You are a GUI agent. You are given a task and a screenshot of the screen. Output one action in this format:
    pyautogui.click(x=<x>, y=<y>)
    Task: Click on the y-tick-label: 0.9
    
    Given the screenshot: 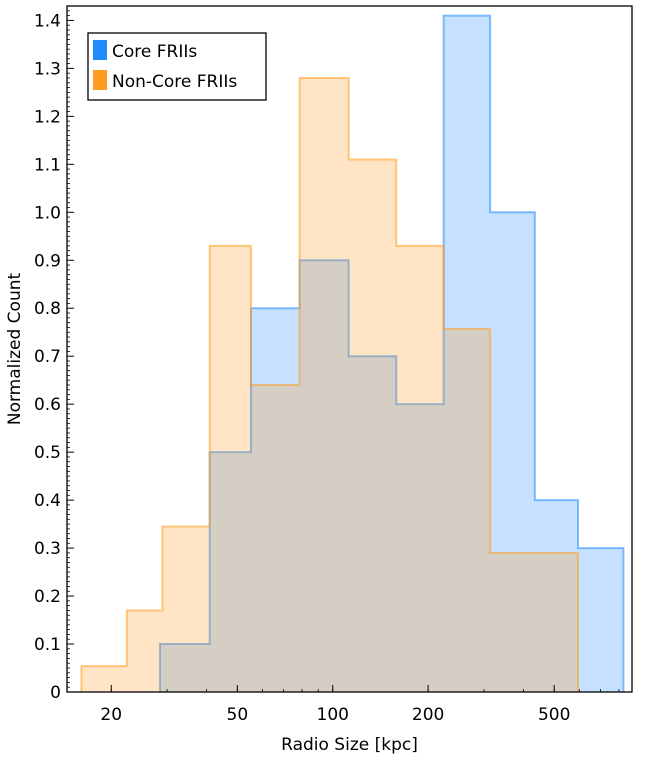 What is the action you would take?
    pyautogui.click(x=47, y=261)
    